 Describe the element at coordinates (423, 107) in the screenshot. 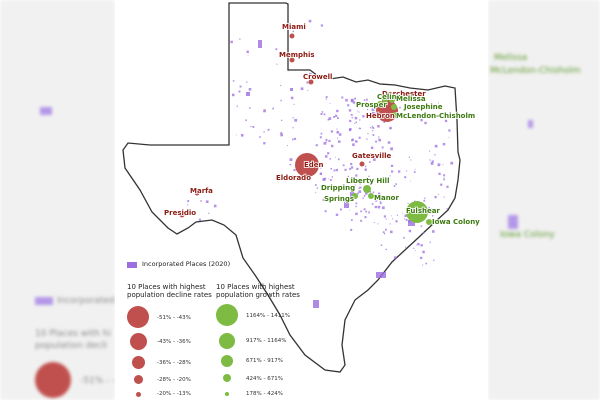

I see `label-josephine: Josephine` at that location.